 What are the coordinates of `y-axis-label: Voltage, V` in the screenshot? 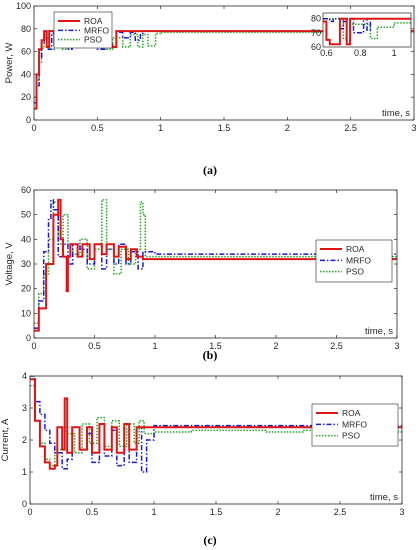 It's located at (9, 264).